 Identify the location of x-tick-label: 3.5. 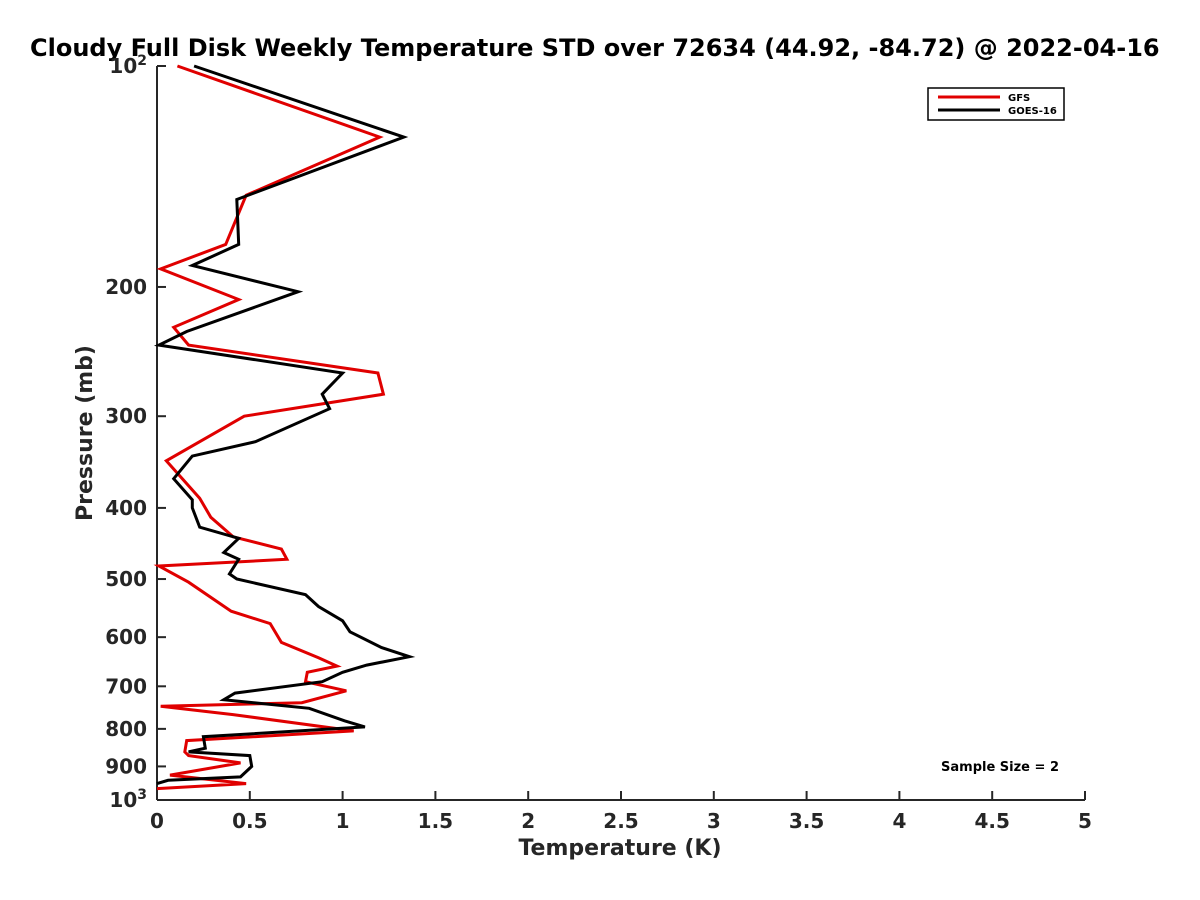
(806, 821).